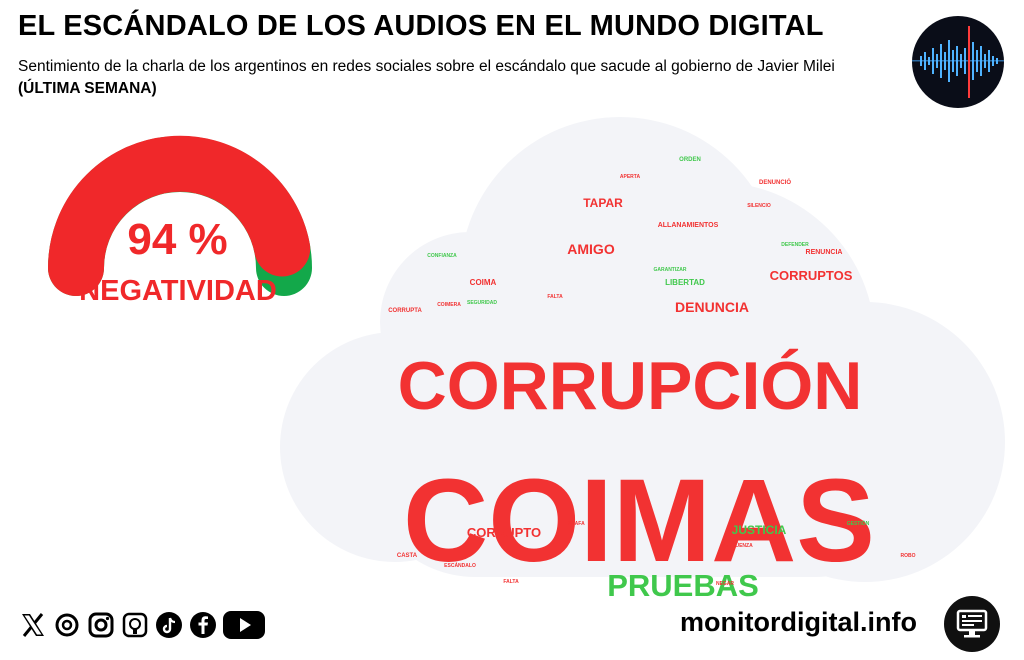 This screenshot has width=1024, height=660. What do you see at coordinates (759, 206) in the screenshot?
I see `cloud-word: SILENCIO` at bounding box center [759, 206].